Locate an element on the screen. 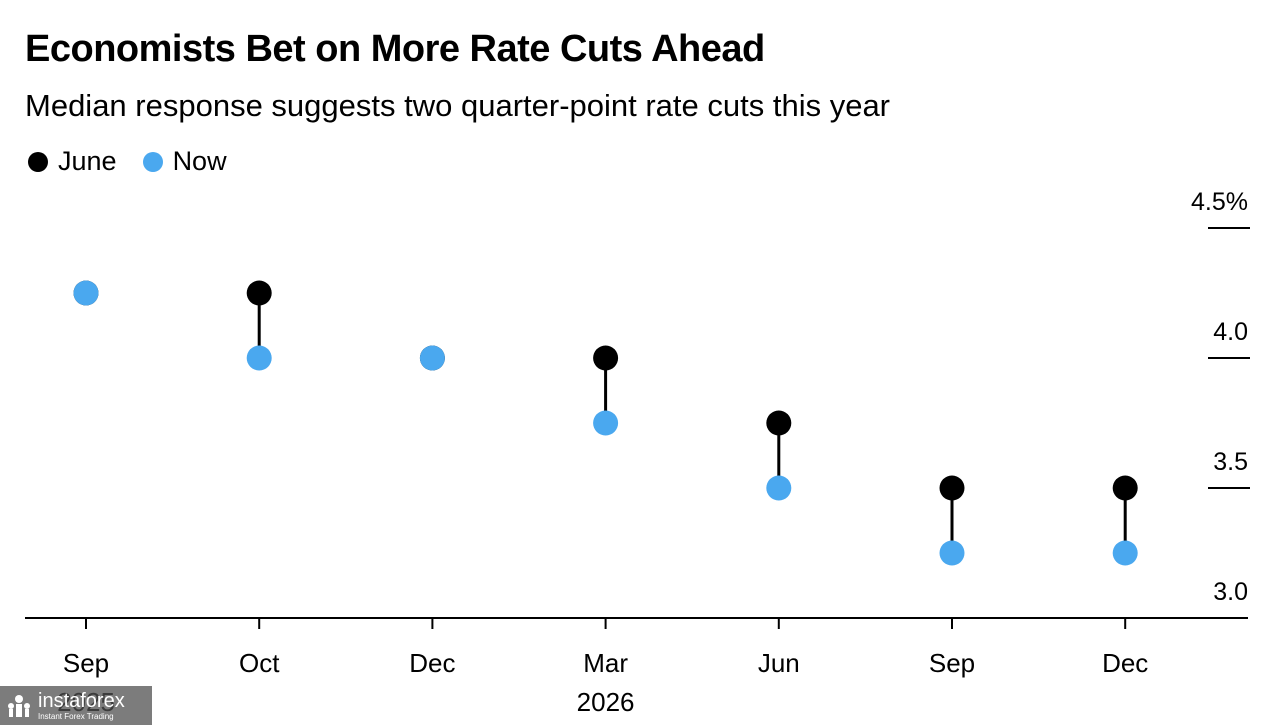  legend-item-now: Now is located at coordinates (184, 161).